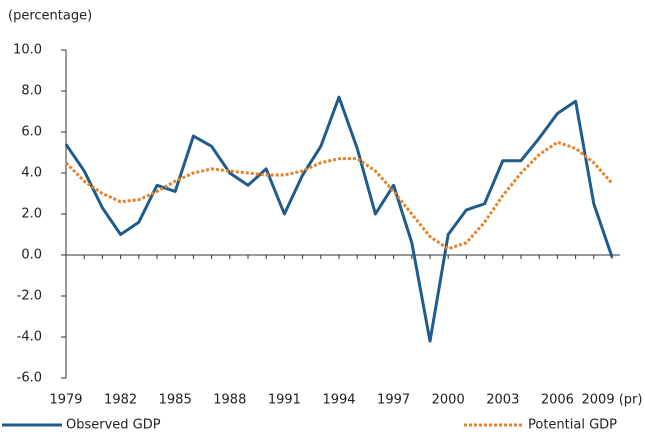  What do you see at coordinates (29, 378) in the screenshot?
I see `y-tick-label: -6.0` at bounding box center [29, 378].